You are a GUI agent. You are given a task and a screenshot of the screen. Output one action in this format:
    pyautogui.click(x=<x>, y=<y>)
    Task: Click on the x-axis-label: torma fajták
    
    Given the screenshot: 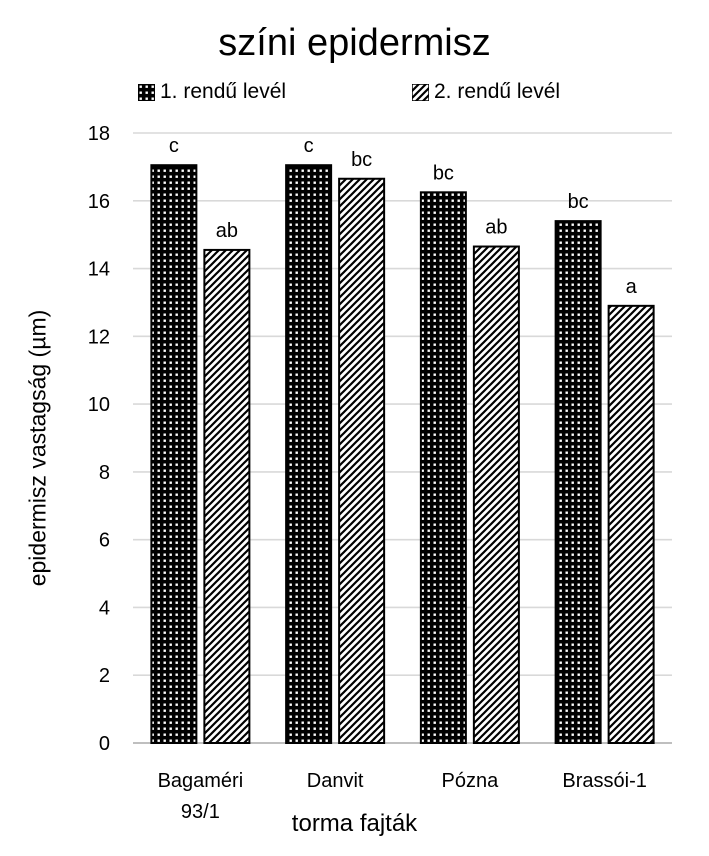 What is the action you would take?
    pyautogui.click(x=354, y=823)
    